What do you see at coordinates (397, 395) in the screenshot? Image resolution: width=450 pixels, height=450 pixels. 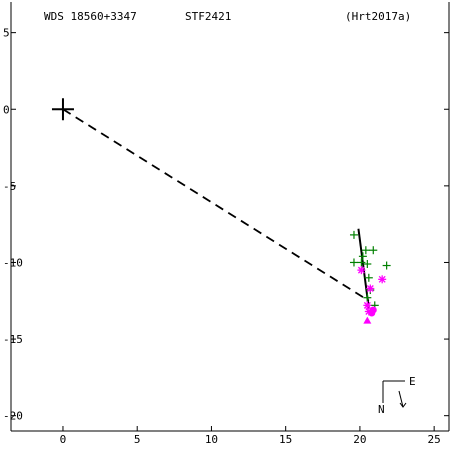 I see `orientation-indicator: N E` at bounding box center [397, 395].